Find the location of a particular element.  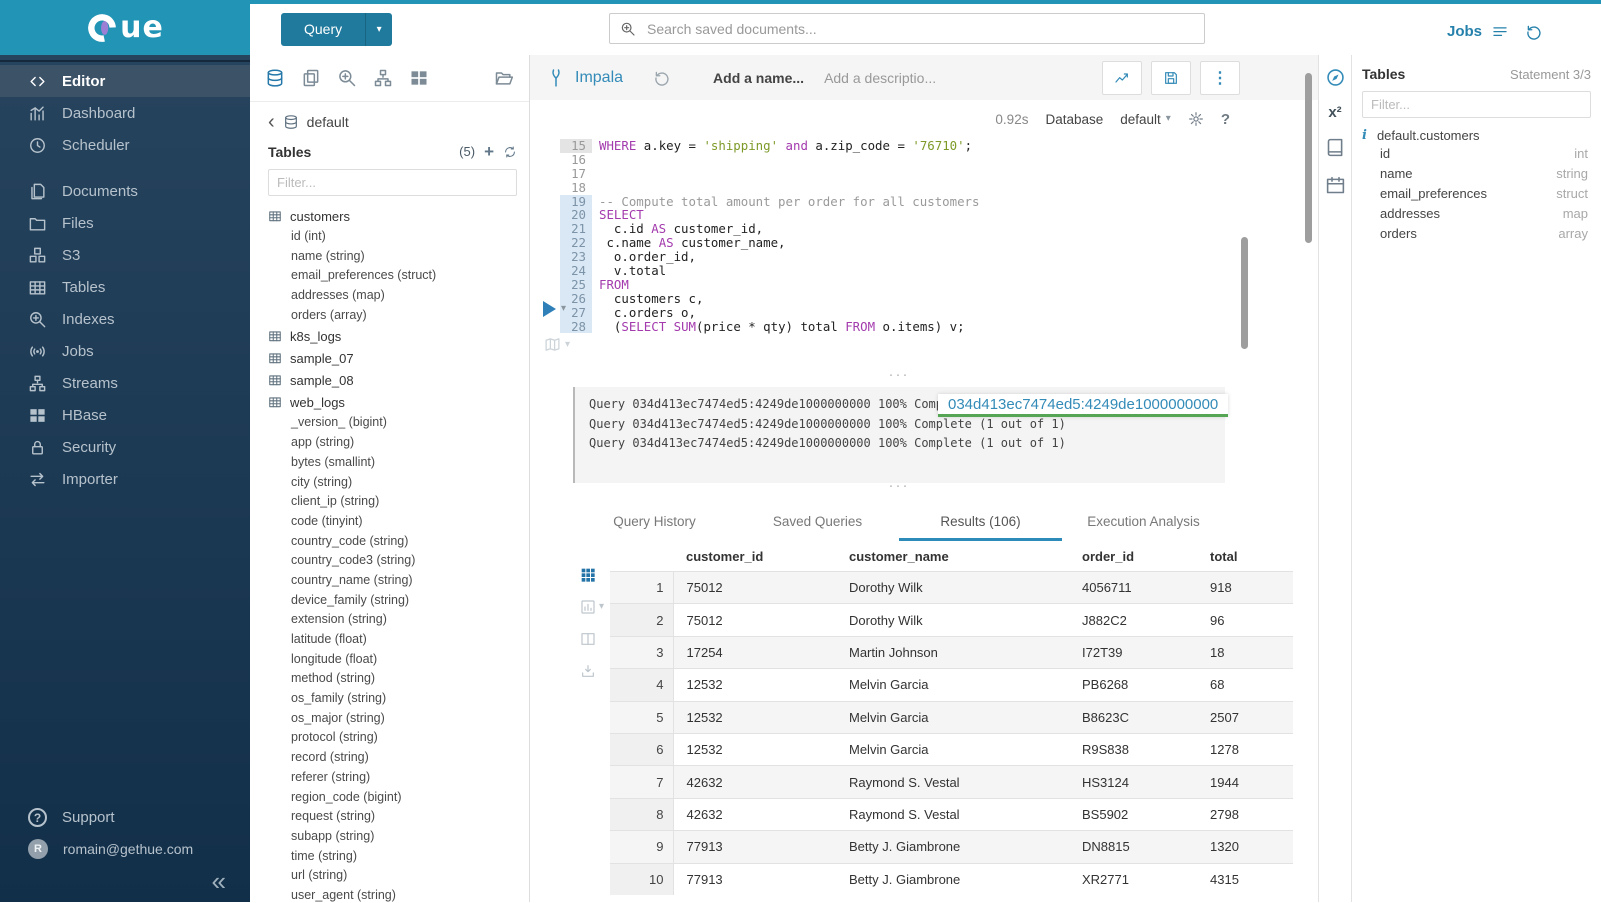

sidebar-item-s3: S3 is located at coordinates (125, 255).